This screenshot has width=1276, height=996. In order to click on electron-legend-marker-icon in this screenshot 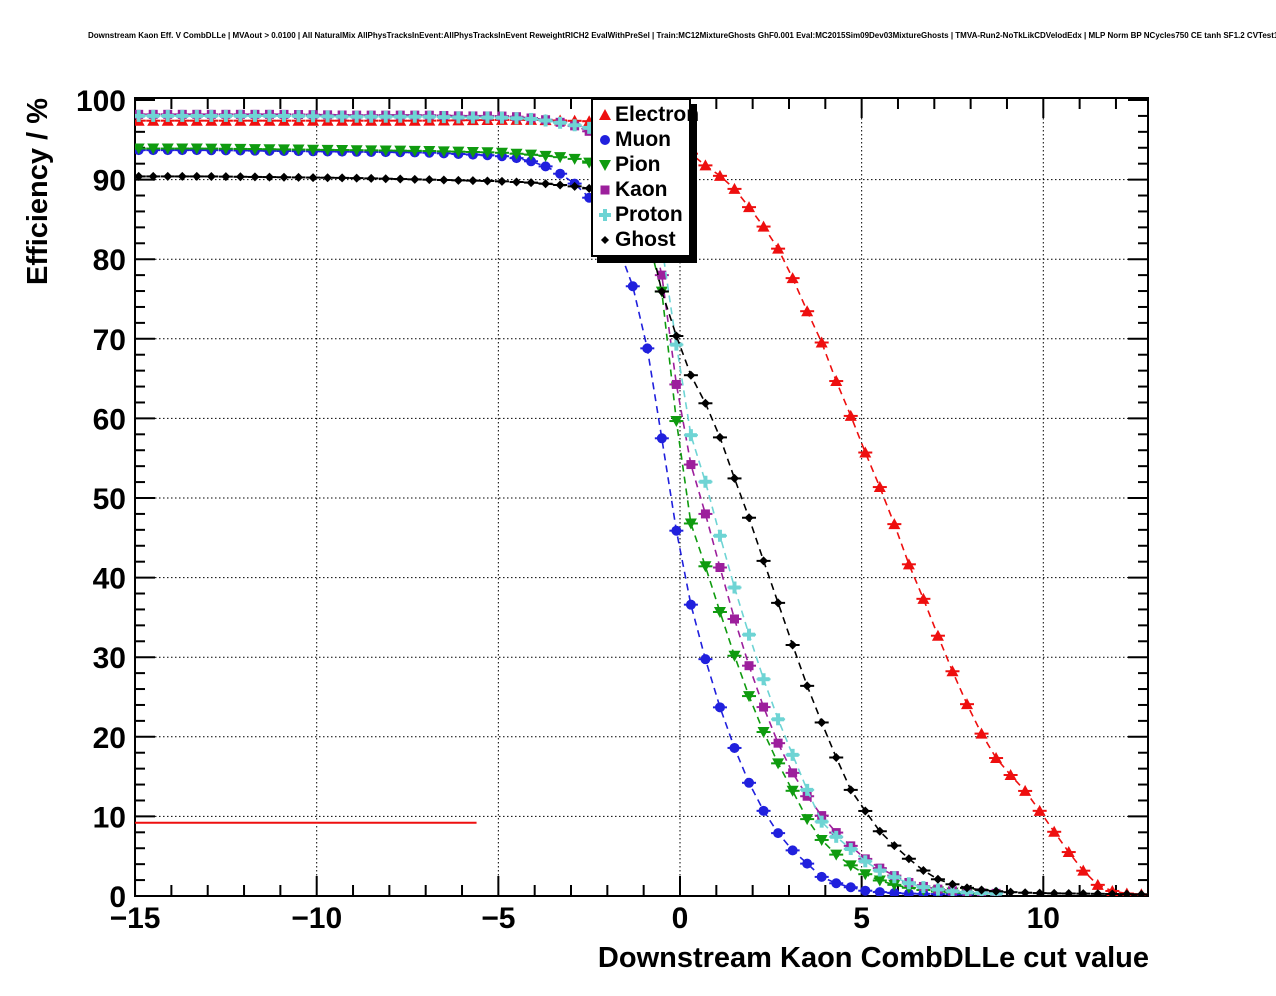, I will do `click(605, 115)`.